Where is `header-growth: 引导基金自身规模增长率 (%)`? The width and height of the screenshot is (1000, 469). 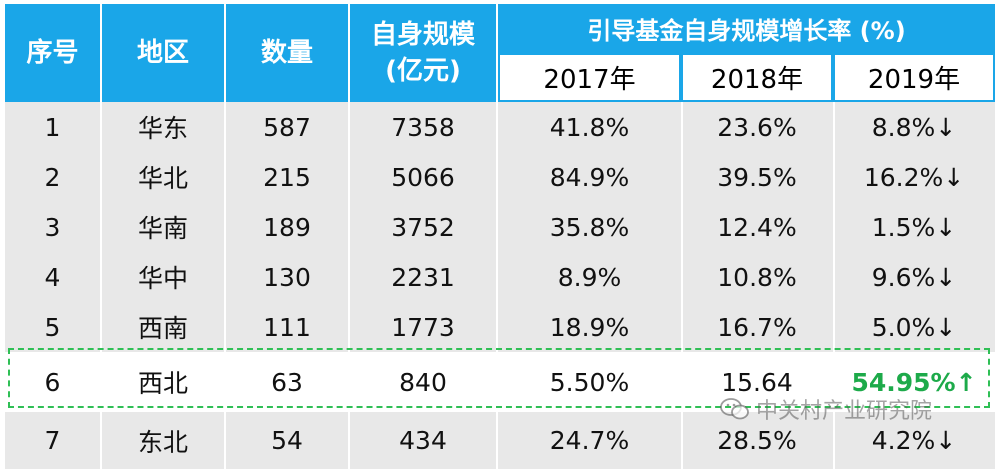
header-growth: 引导基金自身规模增长率 (%) is located at coordinates (746, 28).